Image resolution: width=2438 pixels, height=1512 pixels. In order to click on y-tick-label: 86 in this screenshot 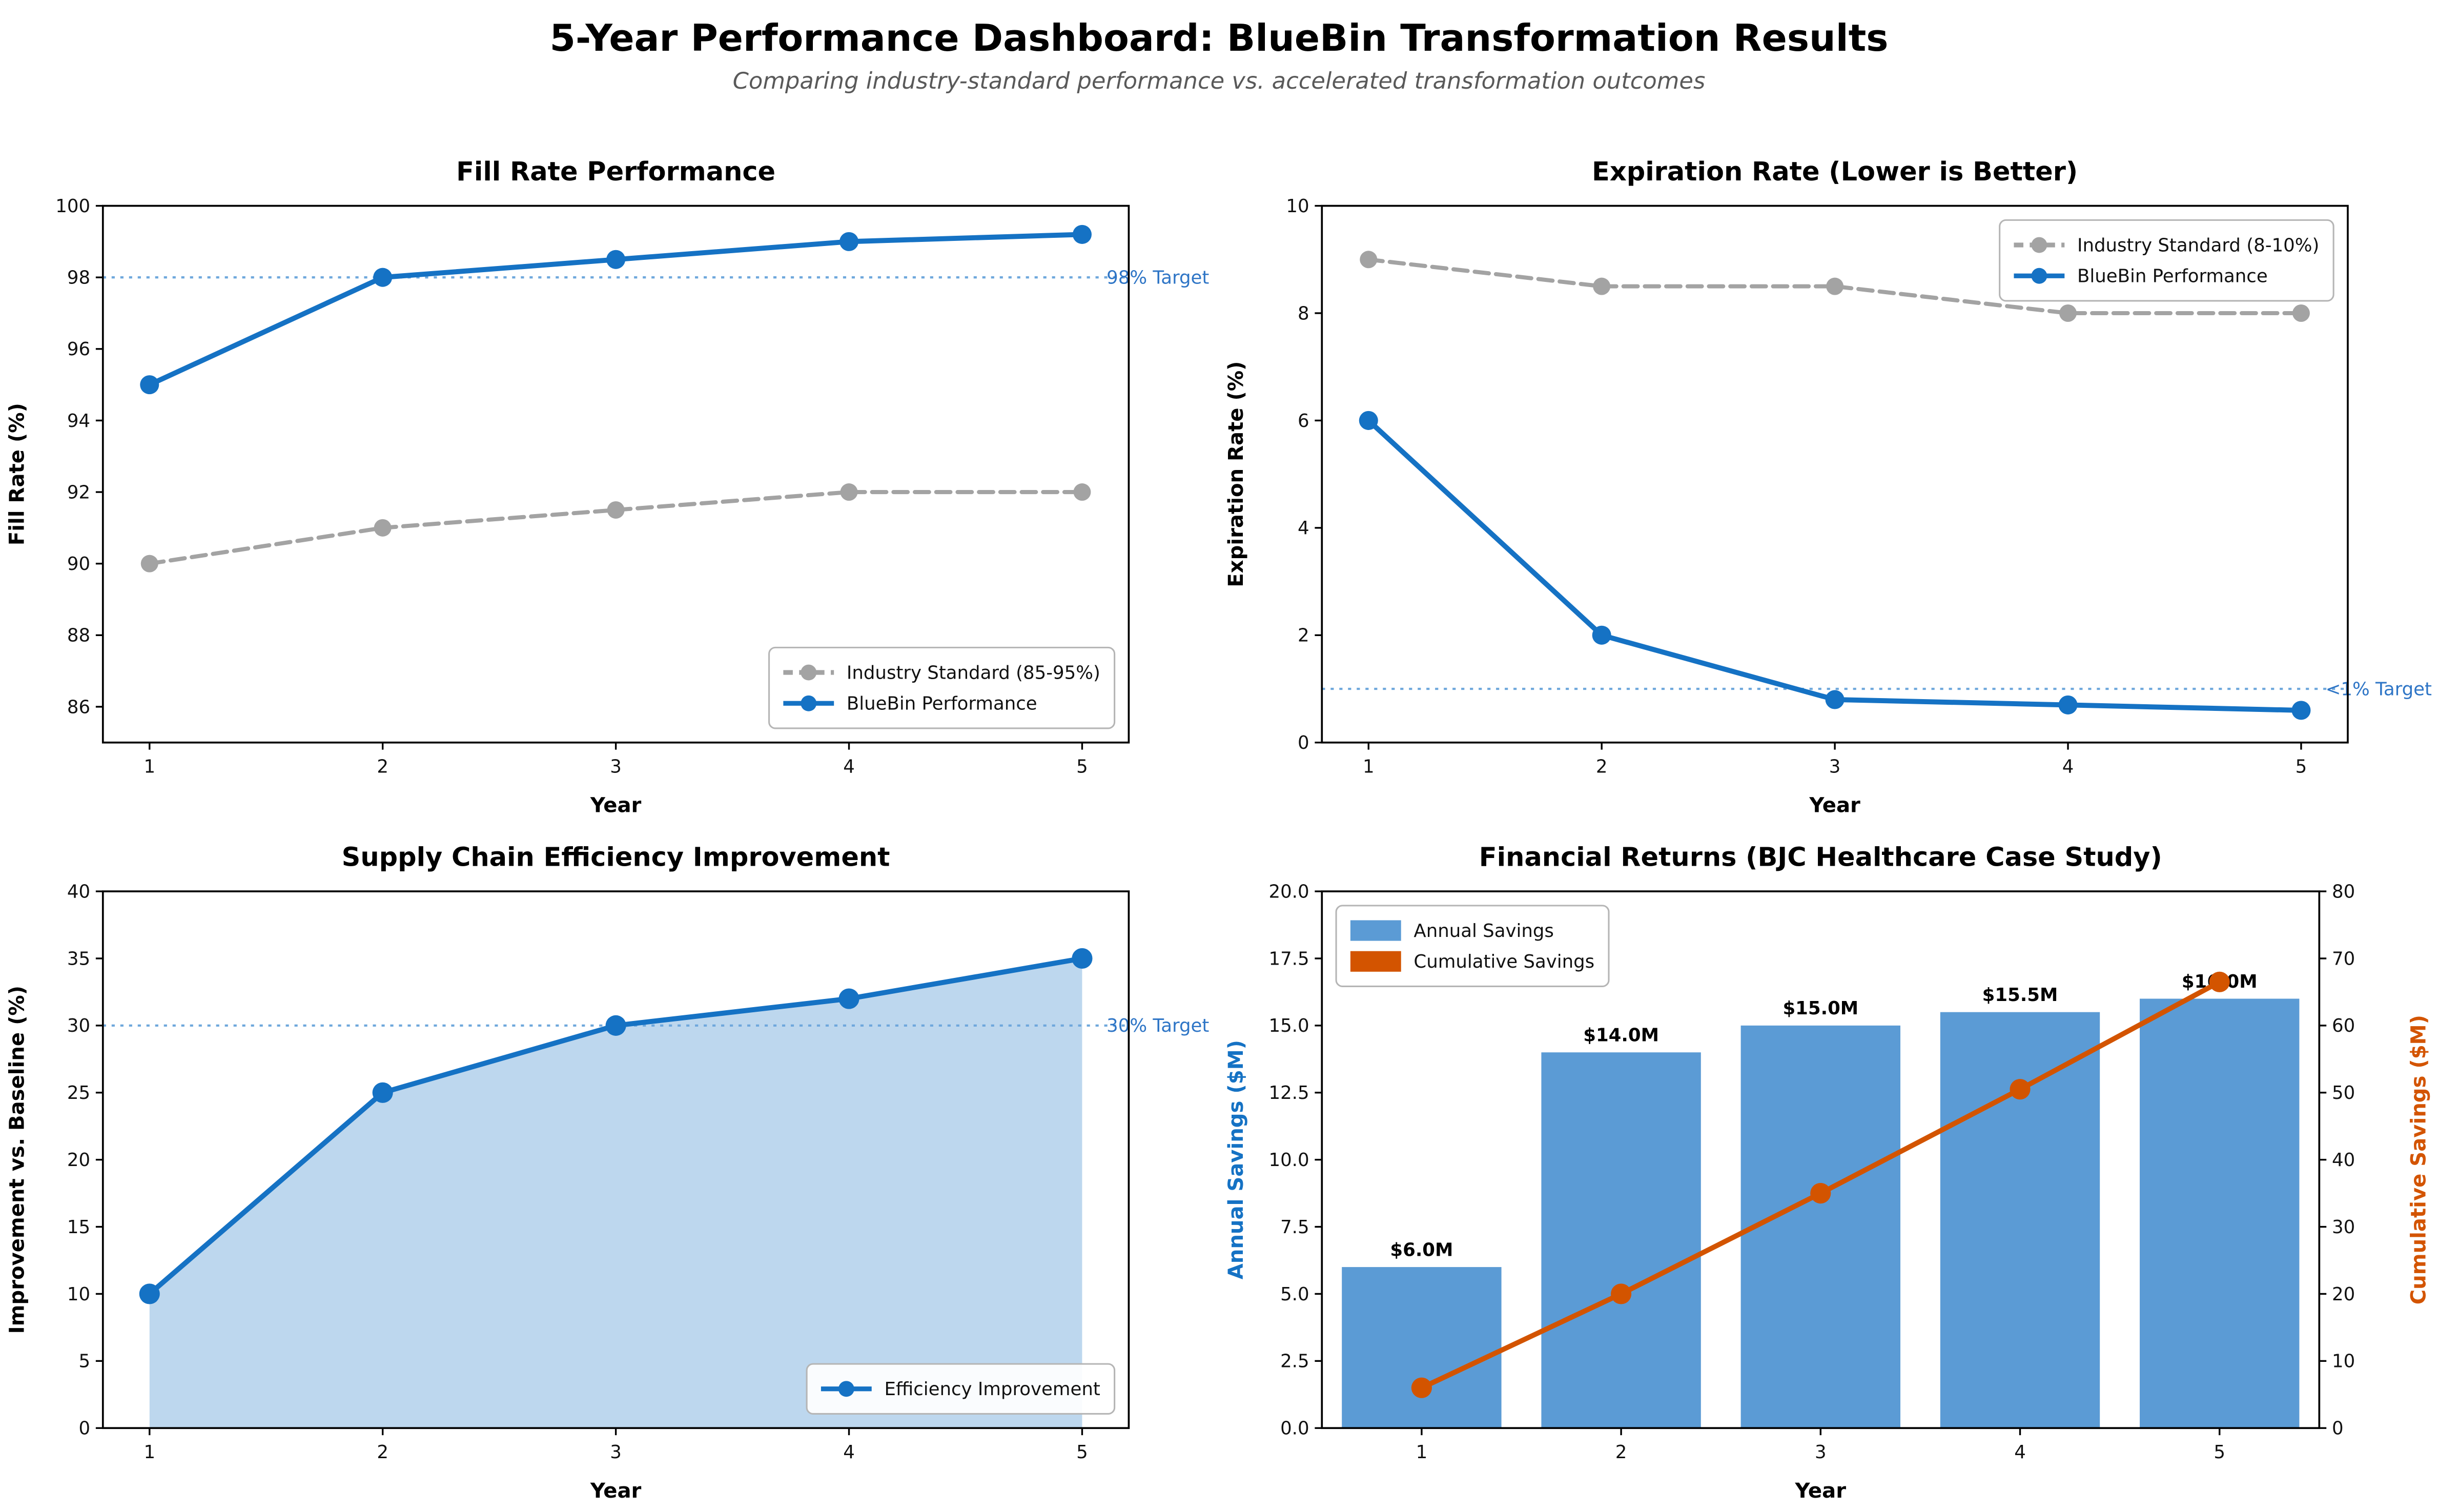, I will do `click(78, 707)`.